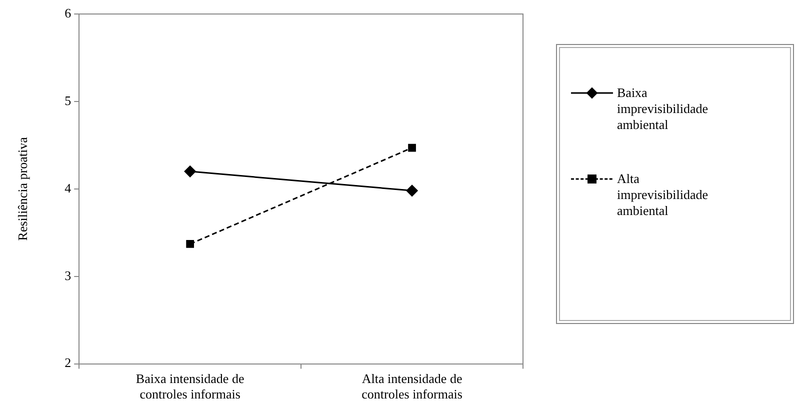 The width and height of the screenshot is (806, 410). Describe the element at coordinates (190, 386) in the screenshot. I see `x-tick-label: Baixa intensidade de controles informais` at that location.